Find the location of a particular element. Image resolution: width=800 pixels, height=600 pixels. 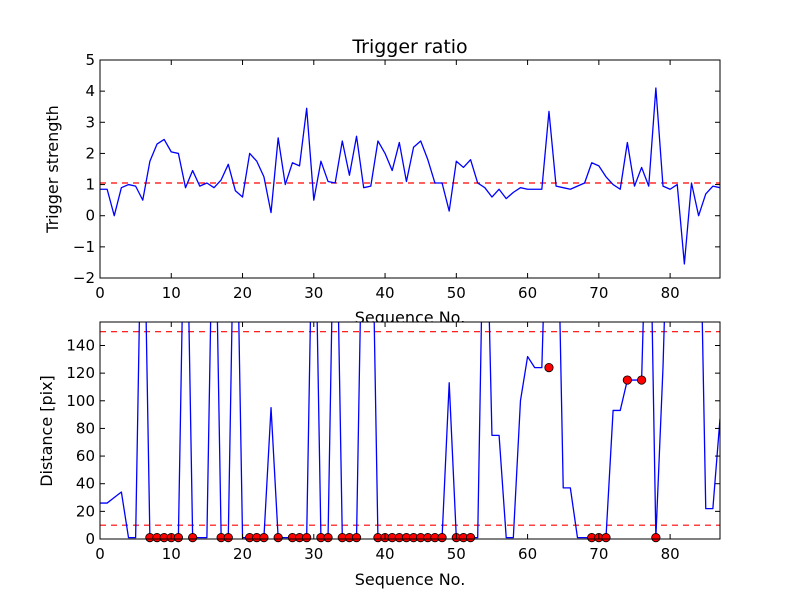

y-tick-label: 140 is located at coordinates (80, 345).